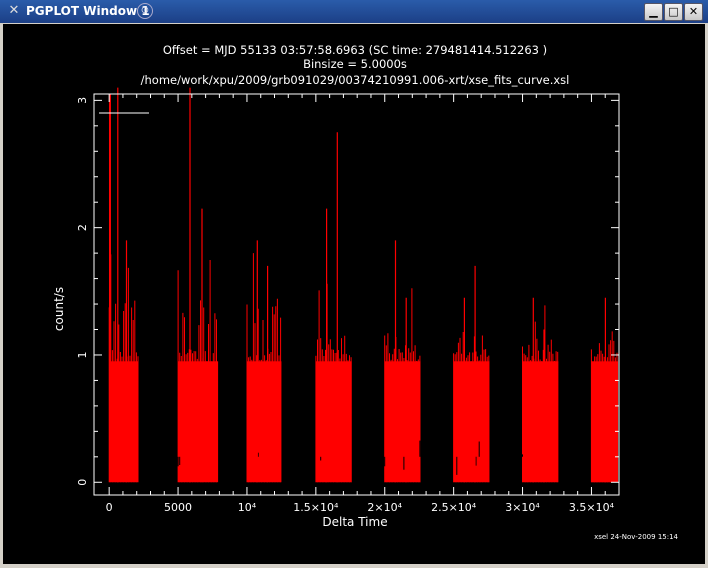  Describe the element at coordinates (59, 309) in the screenshot. I see `y-axis-label: count/s` at that location.